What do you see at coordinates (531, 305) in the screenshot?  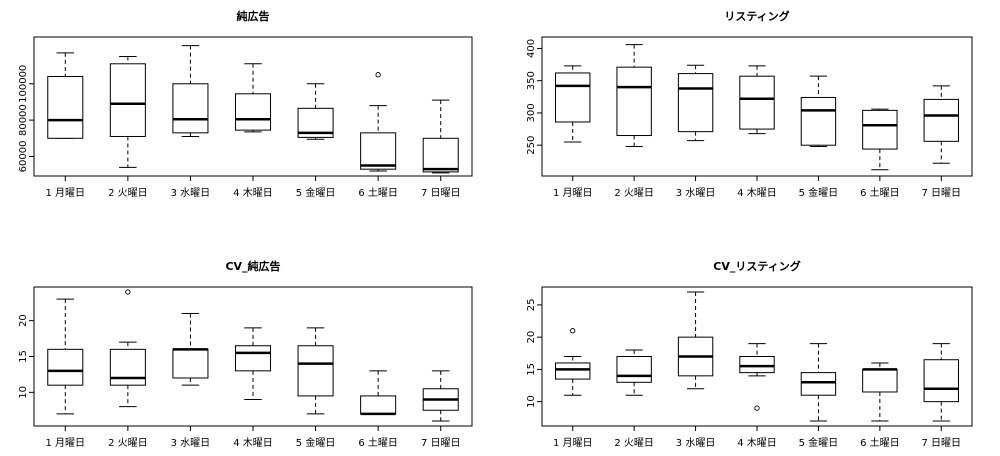 I see `y-tick-label: 25` at bounding box center [531, 305].